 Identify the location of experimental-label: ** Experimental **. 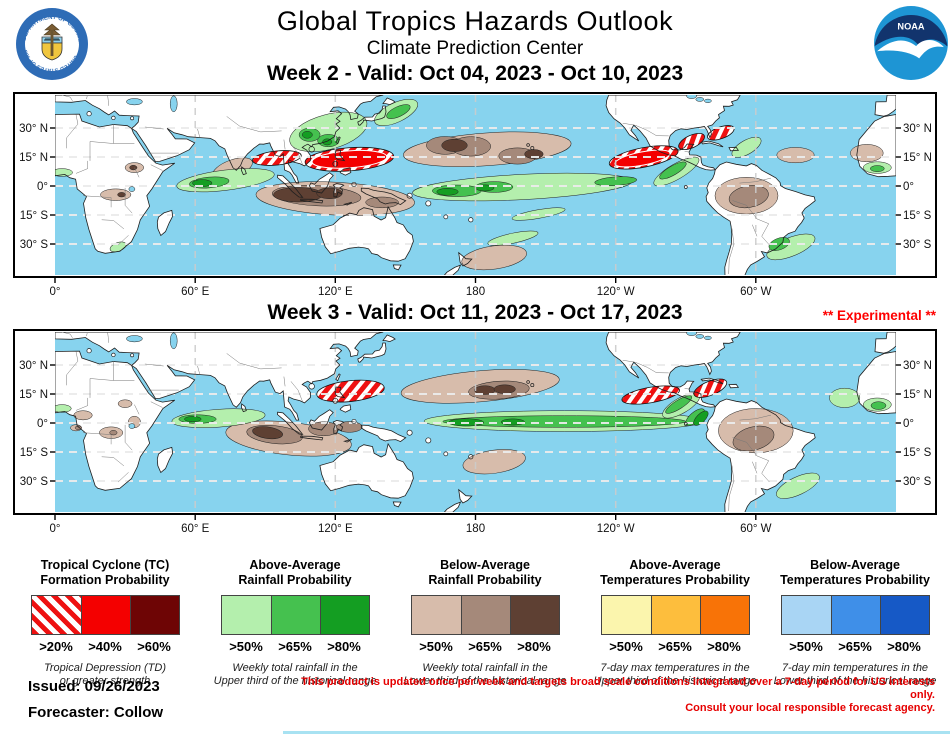
(879, 315).